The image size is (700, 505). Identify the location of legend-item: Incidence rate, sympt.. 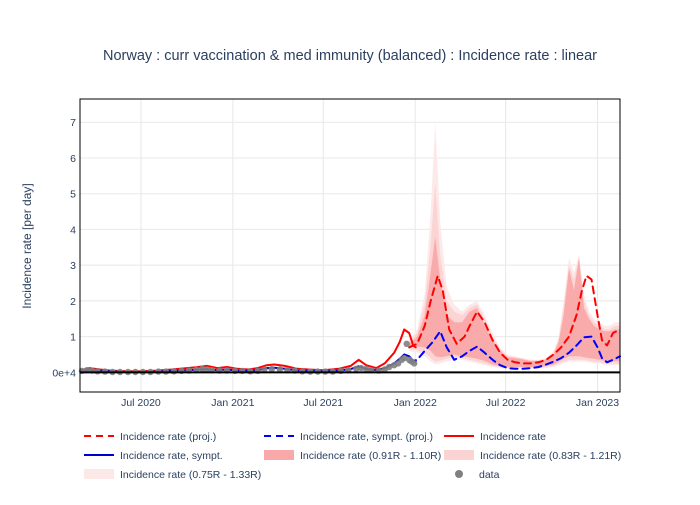
(153, 456).